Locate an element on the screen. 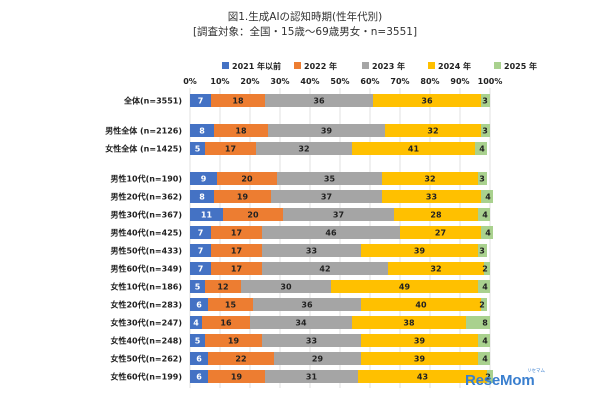  category-label: 女性20代(n=283) is located at coordinates (146, 305).